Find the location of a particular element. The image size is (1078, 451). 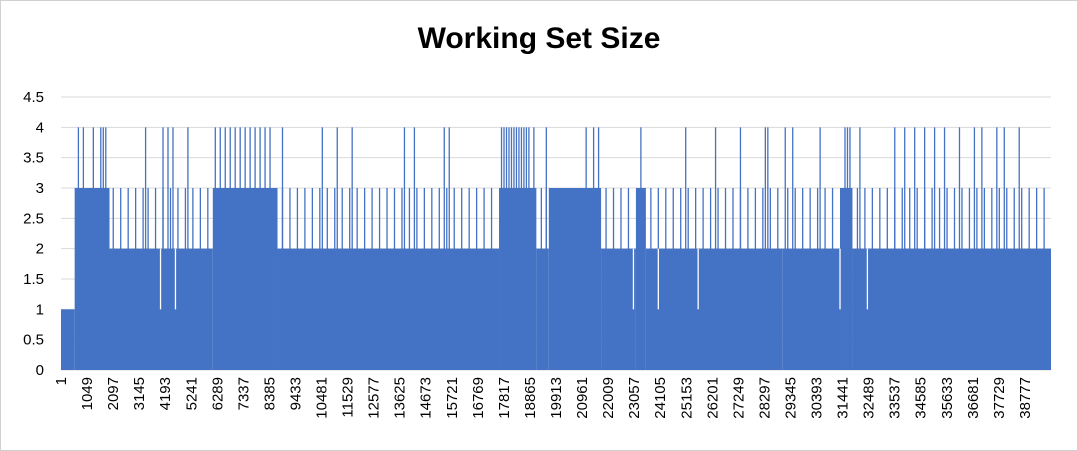

y-axis-ticks: 0 0.5 1 1.5 2 2.5 3 3.5 4 4.5 is located at coordinates (33, 234).